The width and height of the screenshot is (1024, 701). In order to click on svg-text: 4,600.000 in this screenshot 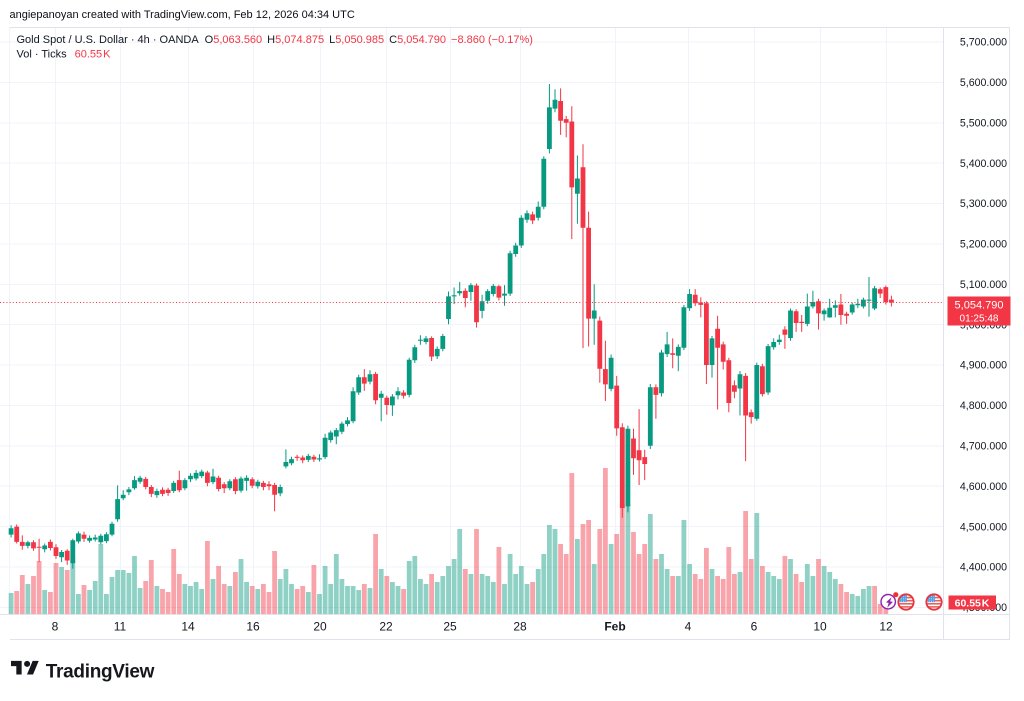, I will do `click(983, 487)`.